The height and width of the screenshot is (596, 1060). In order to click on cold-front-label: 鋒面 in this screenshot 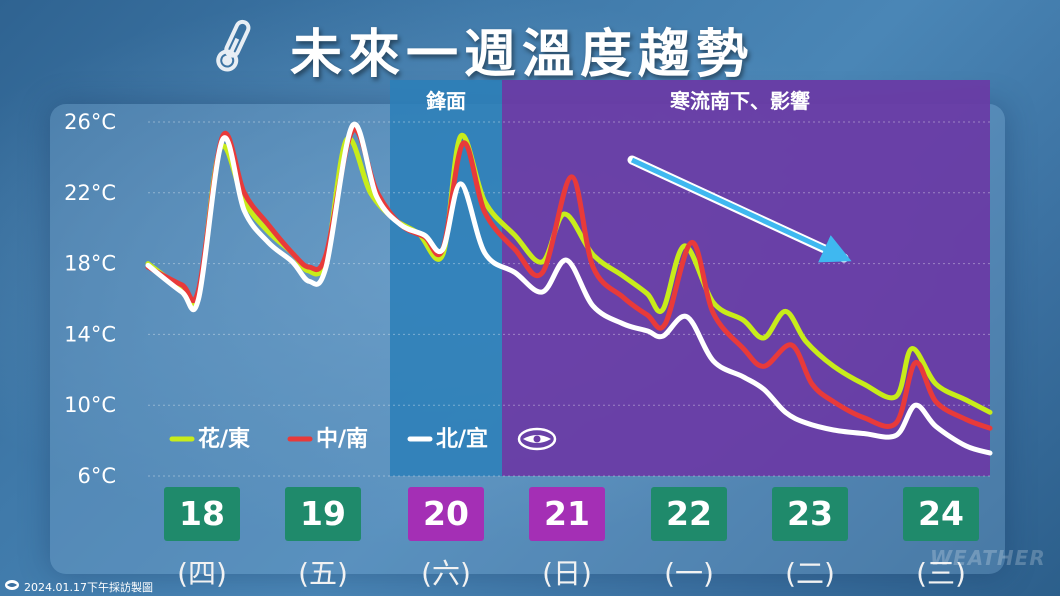, I will do `click(445, 101)`.